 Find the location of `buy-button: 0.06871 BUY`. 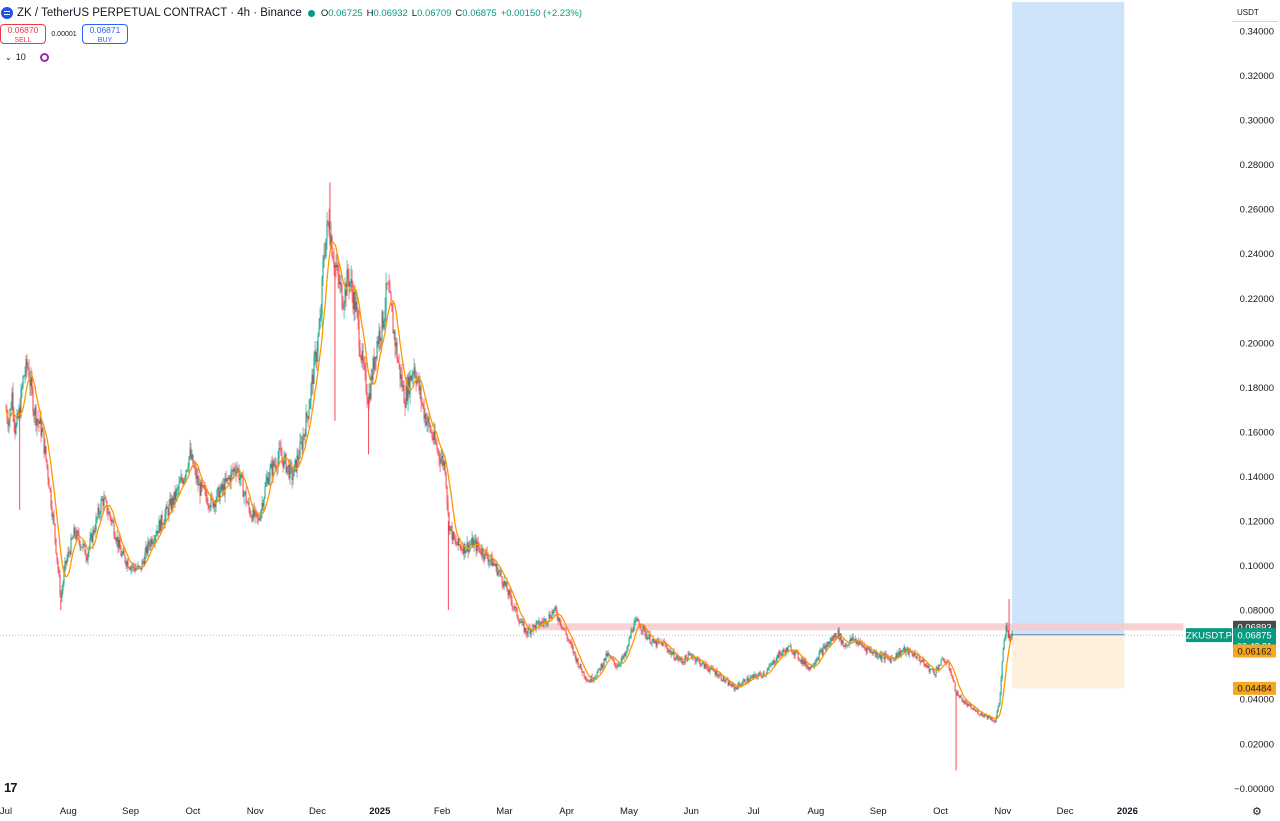

buy-button: 0.06871 BUY is located at coordinates (105, 34).